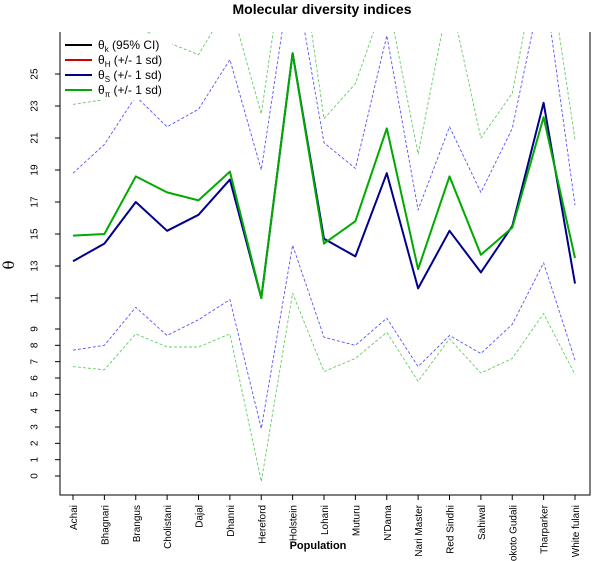 Image resolution: width=598 pixels, height=561 pixels. Describe the element at coordinates (130, 91) in the screenshot. I see `legend-label: θπ (+/- 1 sd)` at that location.